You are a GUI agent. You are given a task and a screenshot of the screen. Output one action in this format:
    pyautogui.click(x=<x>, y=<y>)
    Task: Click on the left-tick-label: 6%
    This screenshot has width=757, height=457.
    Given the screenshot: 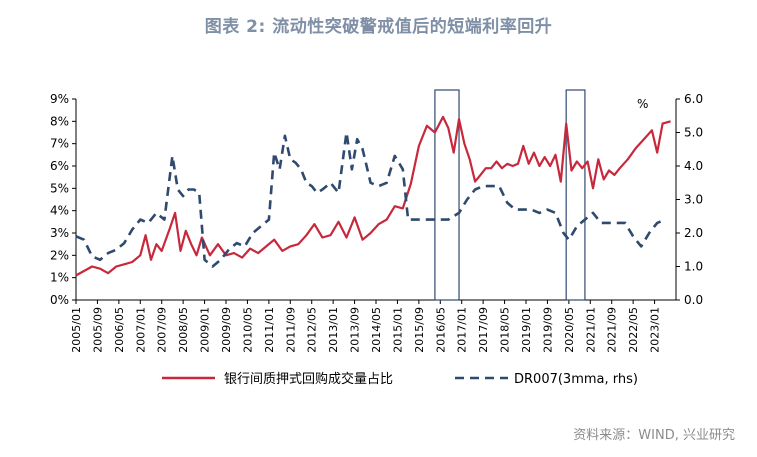 What is the action you would take?
    pyautogui.click(x=59, y=166)
    